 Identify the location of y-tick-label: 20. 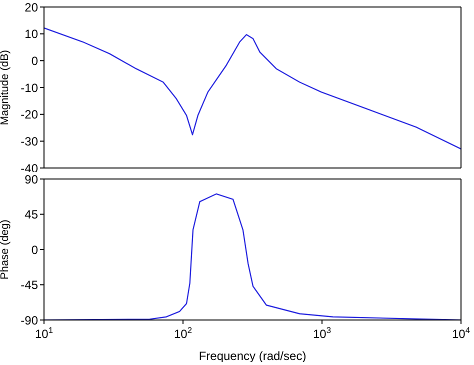
(31, 7).